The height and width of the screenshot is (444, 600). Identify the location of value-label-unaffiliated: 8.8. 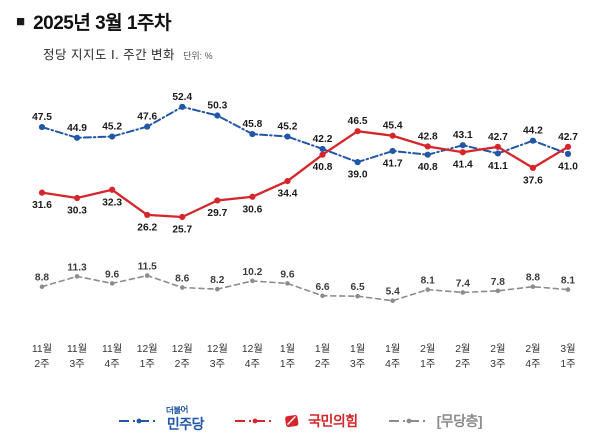
(533, 278).